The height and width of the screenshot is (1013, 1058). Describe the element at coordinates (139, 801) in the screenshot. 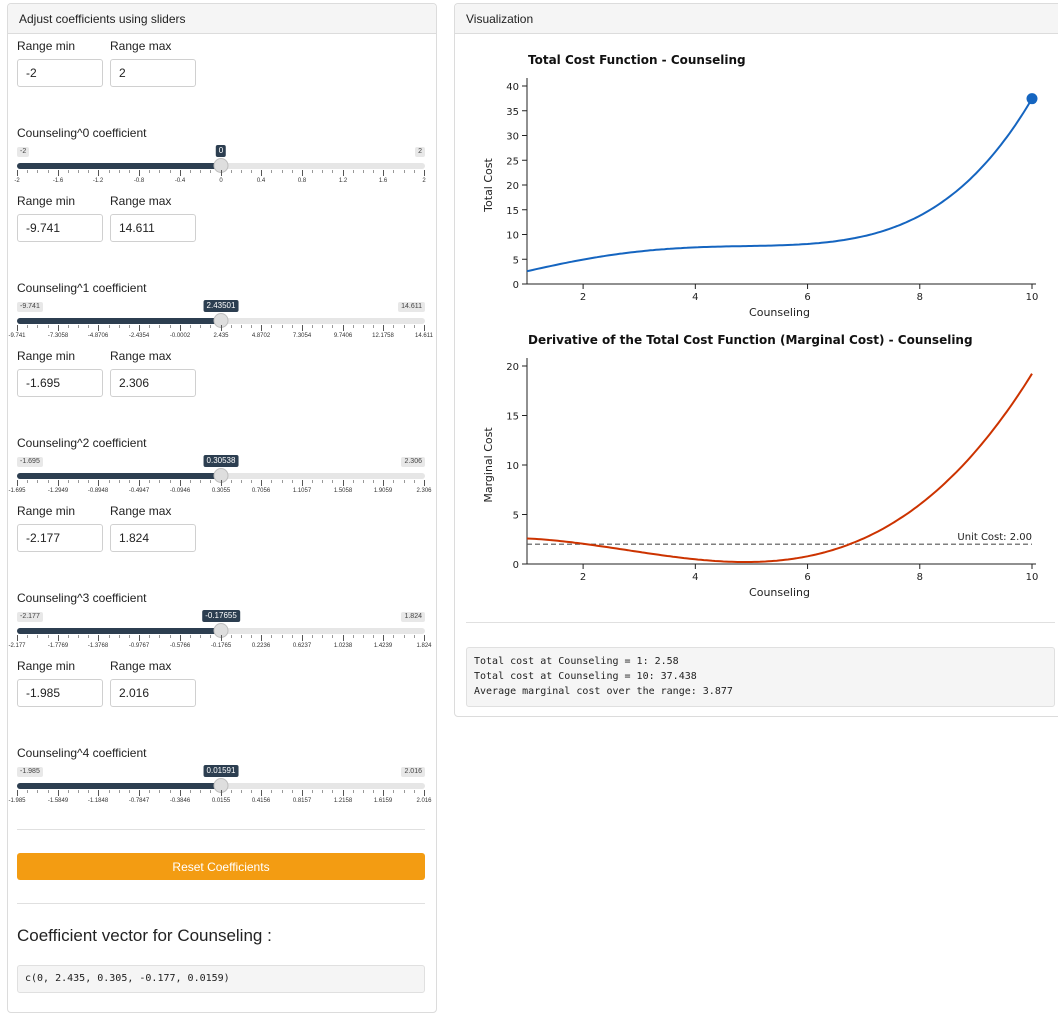

I see `slider-tick-label: -0.7847` at that location.